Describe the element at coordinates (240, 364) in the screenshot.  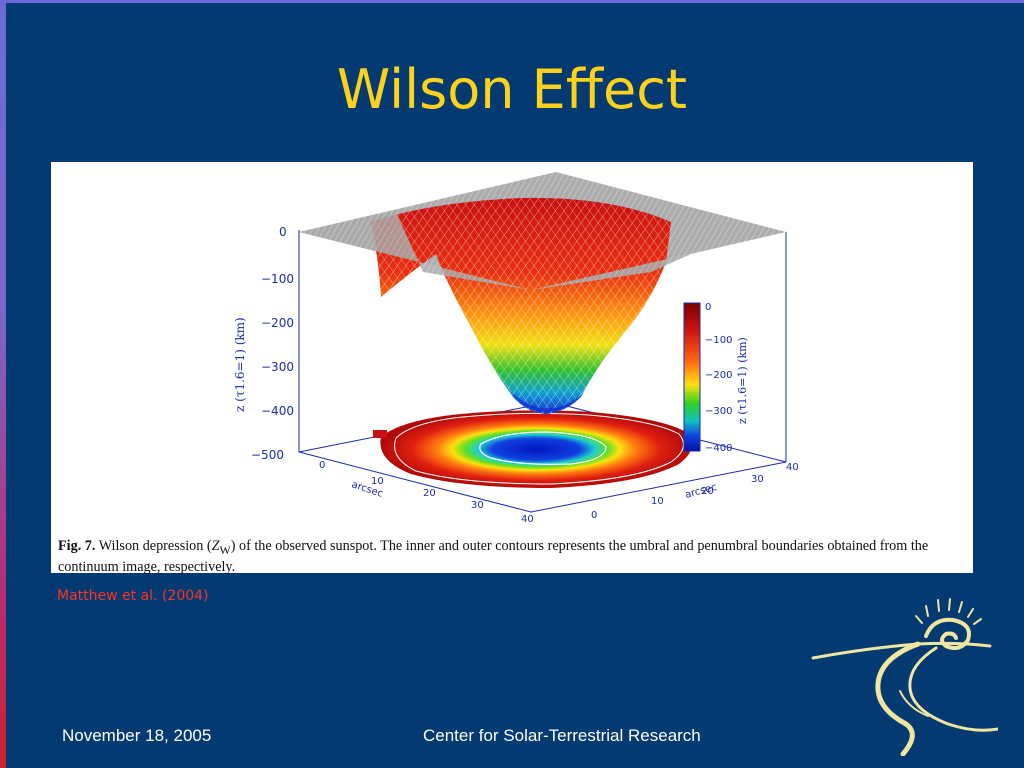
I see `z-axis-label: z (τ1.6=1) (km)` at that location.